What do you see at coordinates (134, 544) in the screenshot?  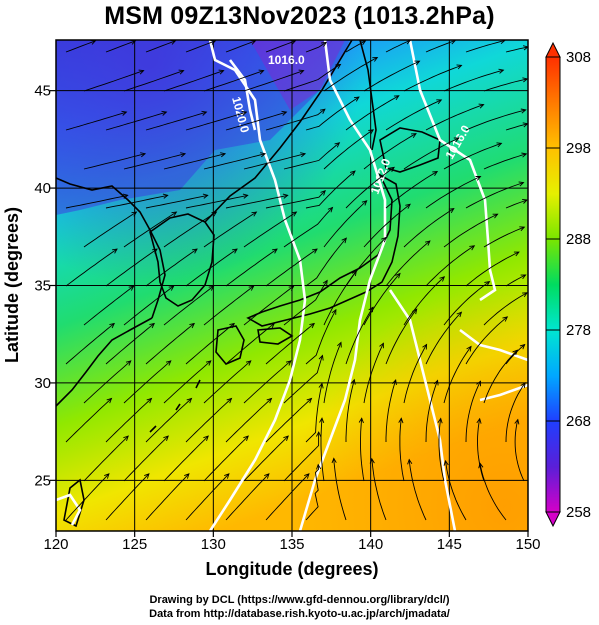 I see `x-tick-label: 125` at bounding box center [134, 544].